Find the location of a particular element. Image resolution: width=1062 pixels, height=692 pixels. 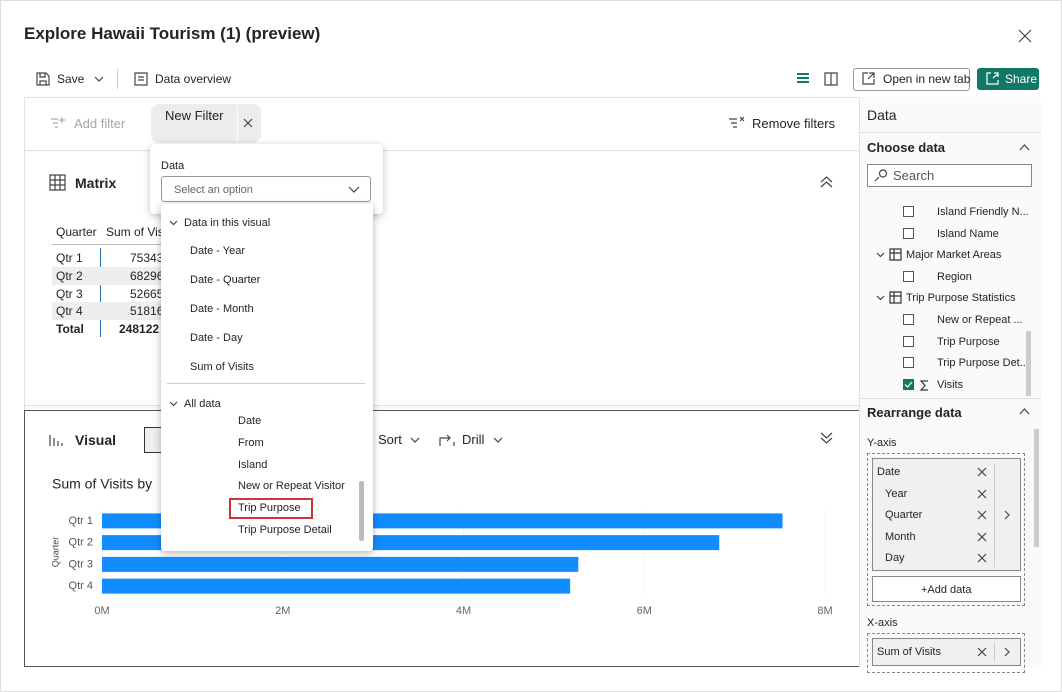

matrix-cell: 52665 is located at coordinates (147, 293).